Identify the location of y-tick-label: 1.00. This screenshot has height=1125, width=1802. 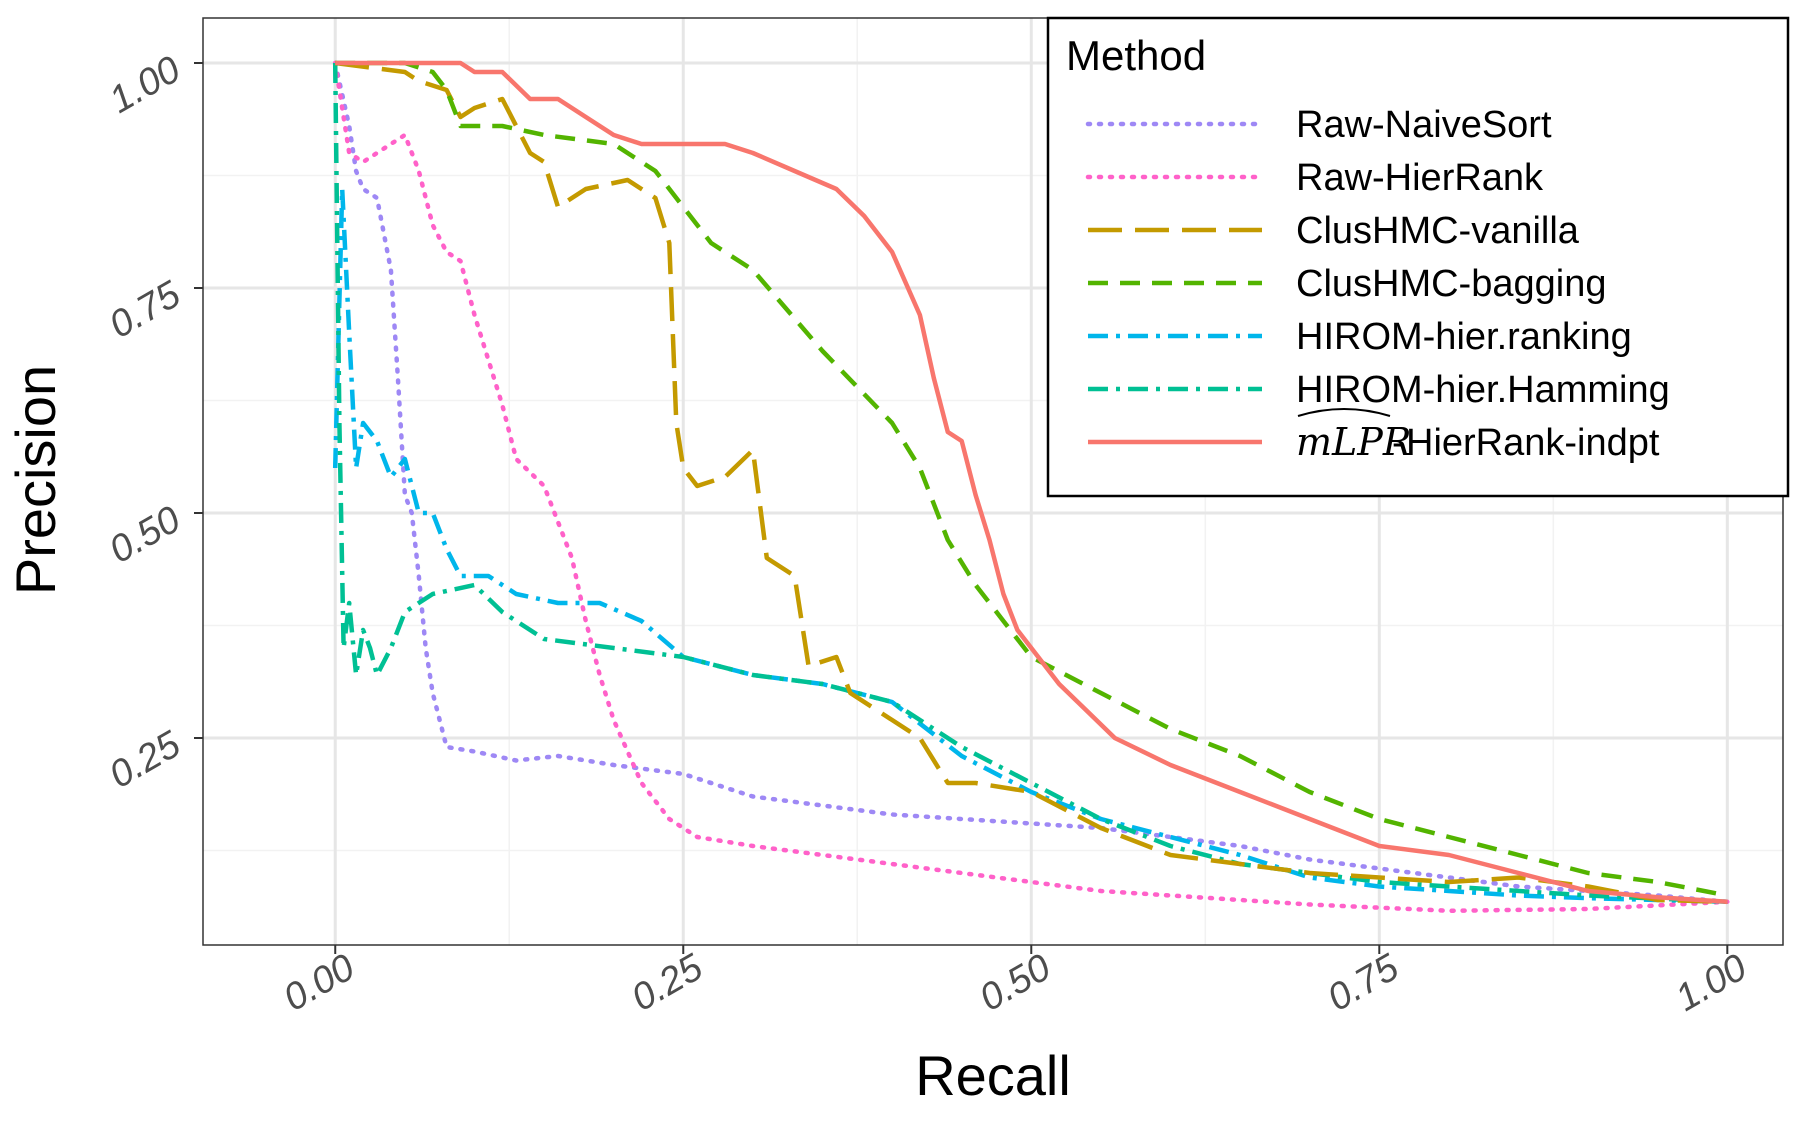
(144, 84).